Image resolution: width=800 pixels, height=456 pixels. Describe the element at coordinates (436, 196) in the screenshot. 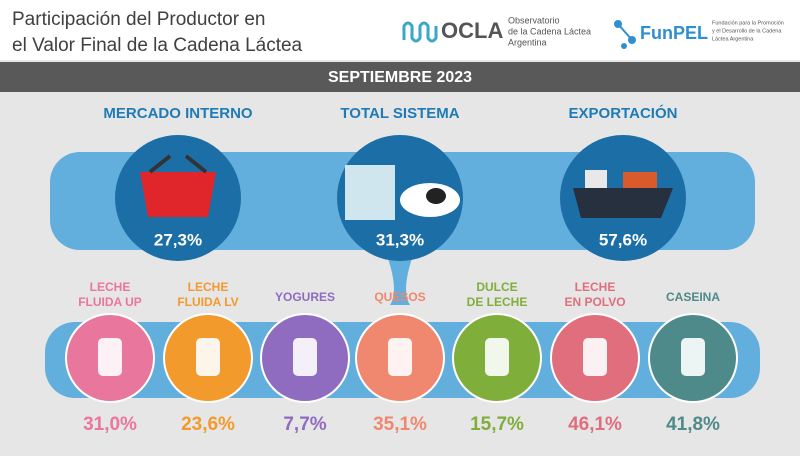

I see `cow-spot` at that location.